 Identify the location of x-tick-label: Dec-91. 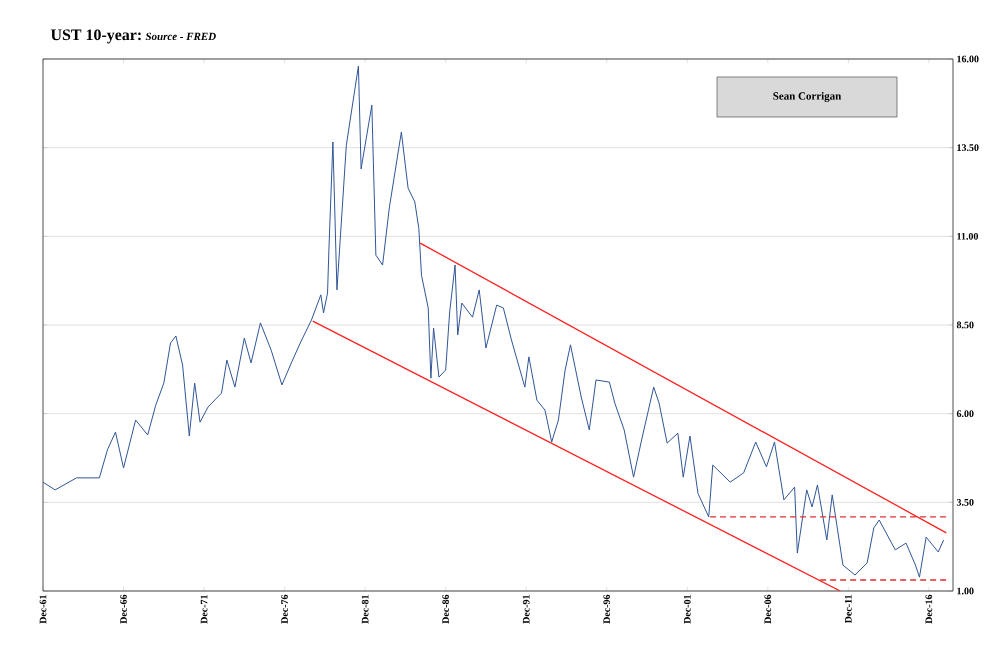
(526, 609).